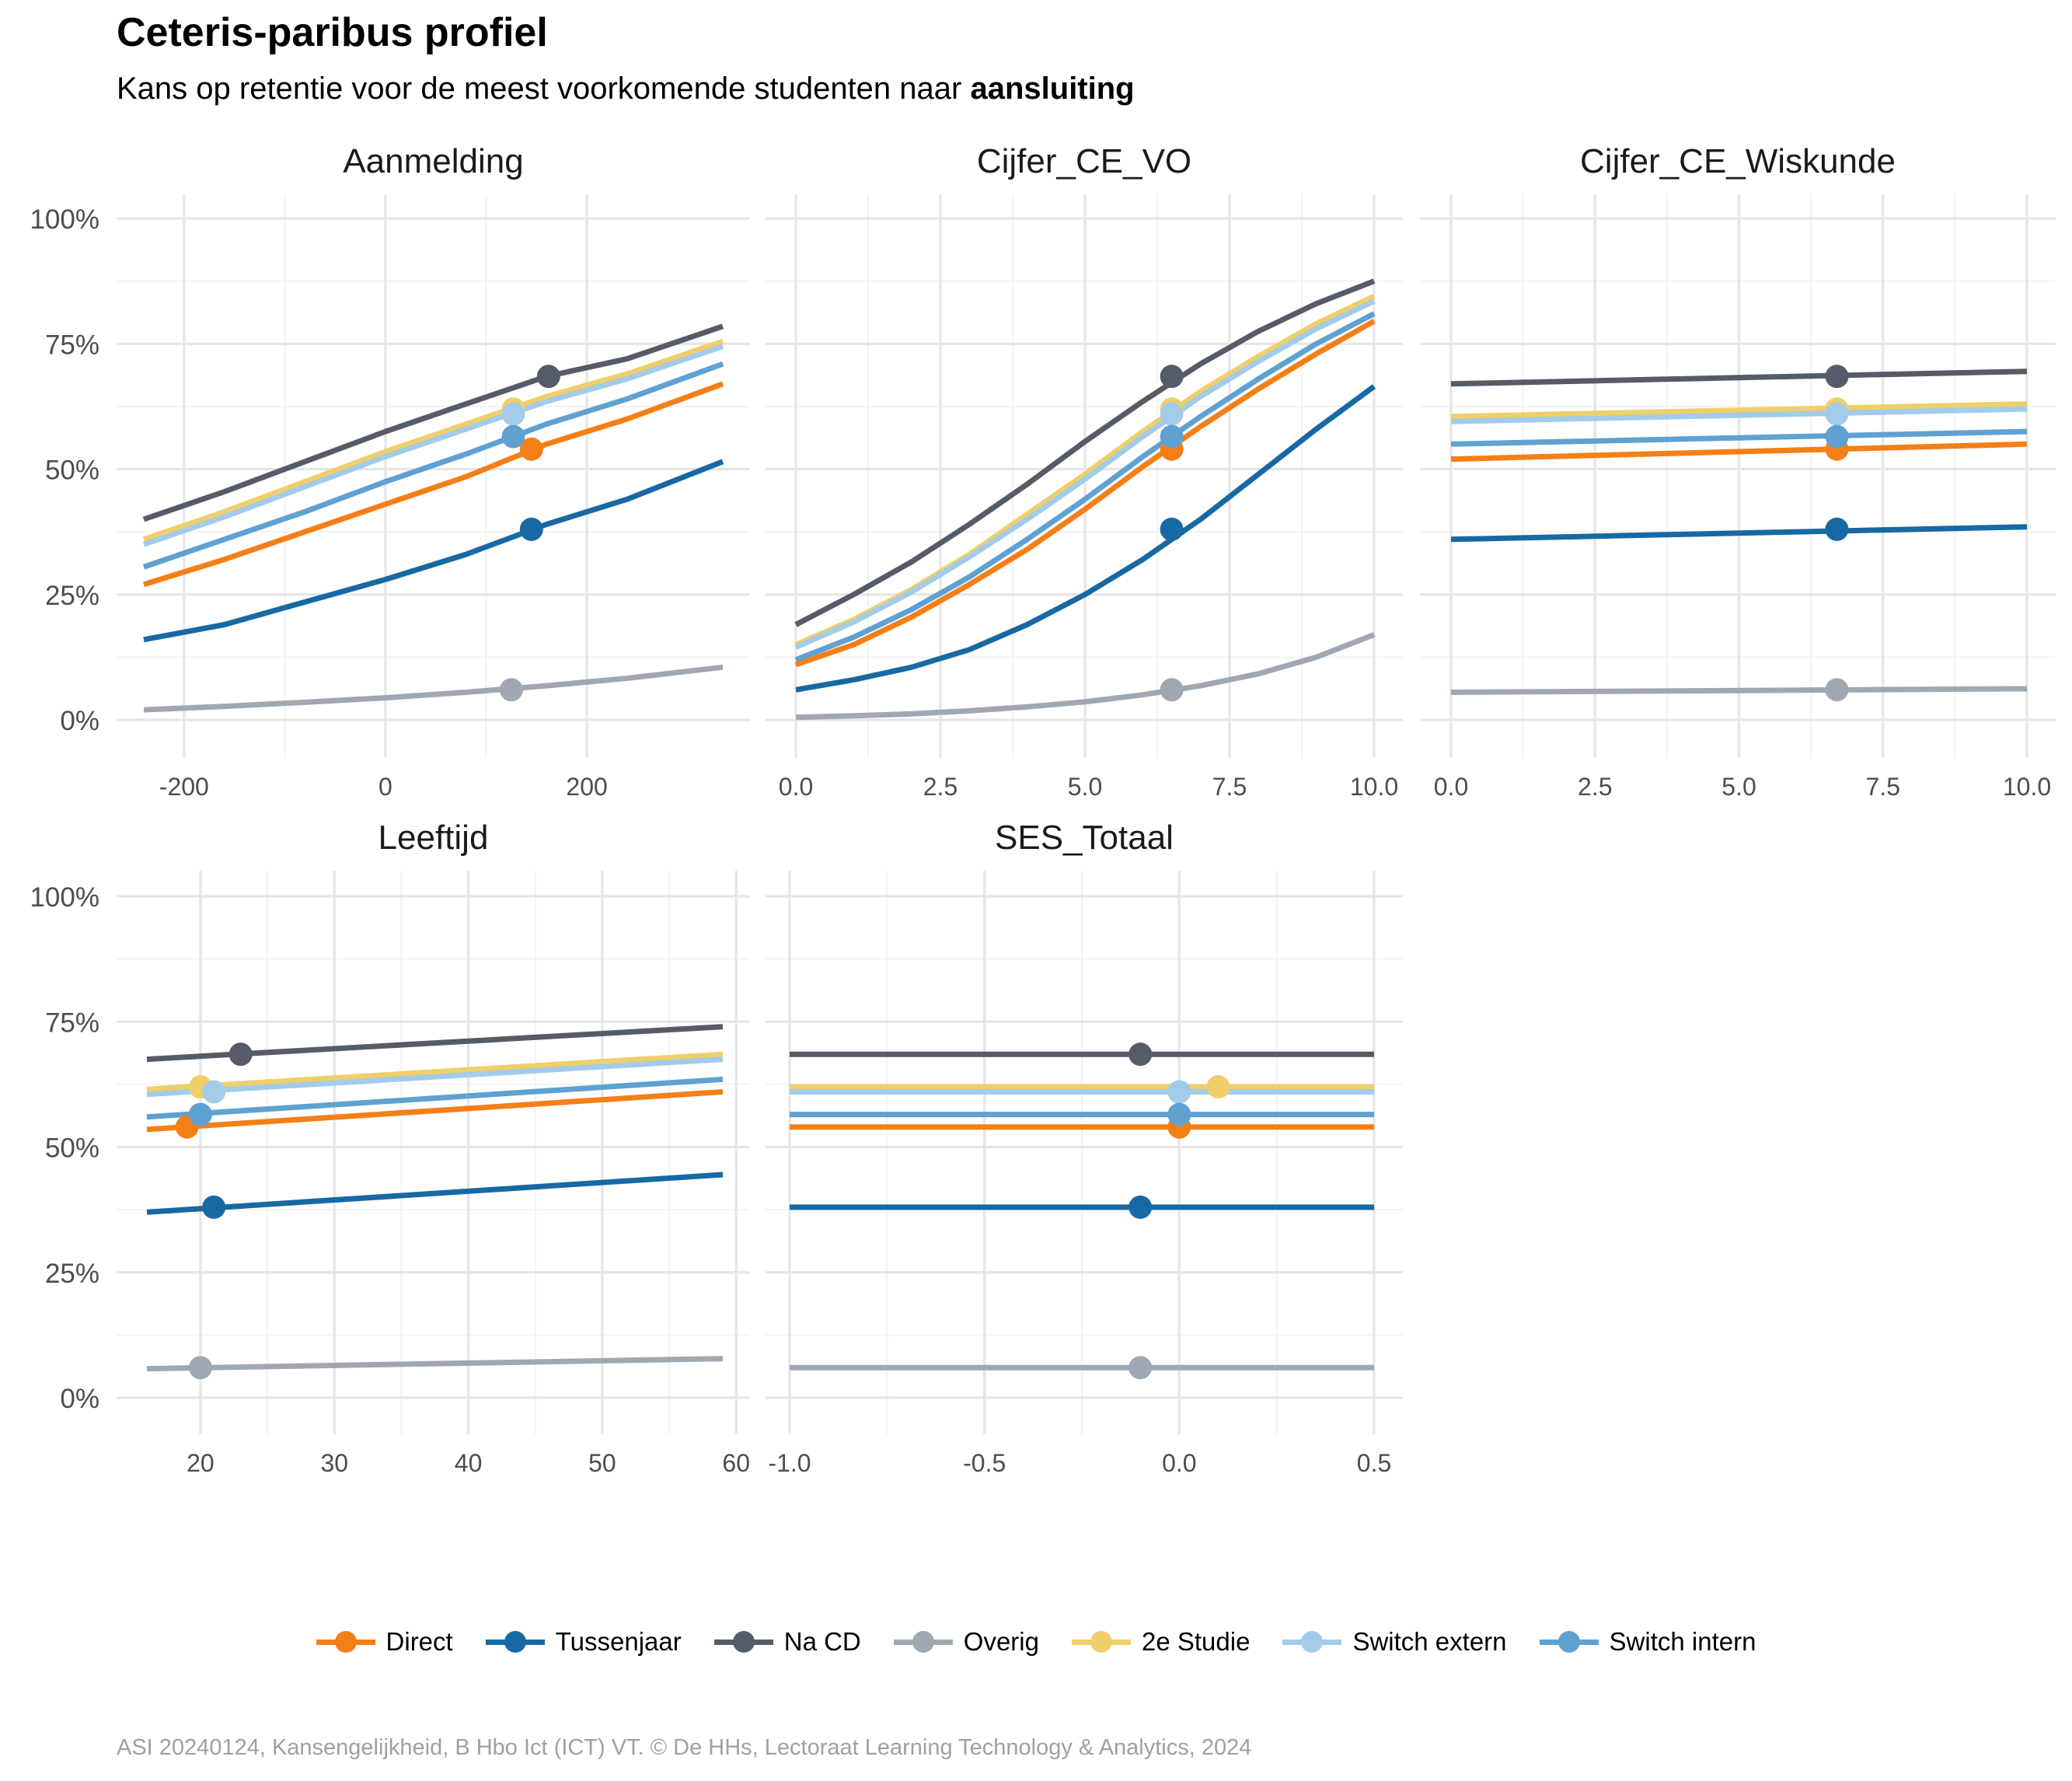 This screenshot has width=2072, height=1781. I want to click on legend-label: Direct, so click(419, 1641).